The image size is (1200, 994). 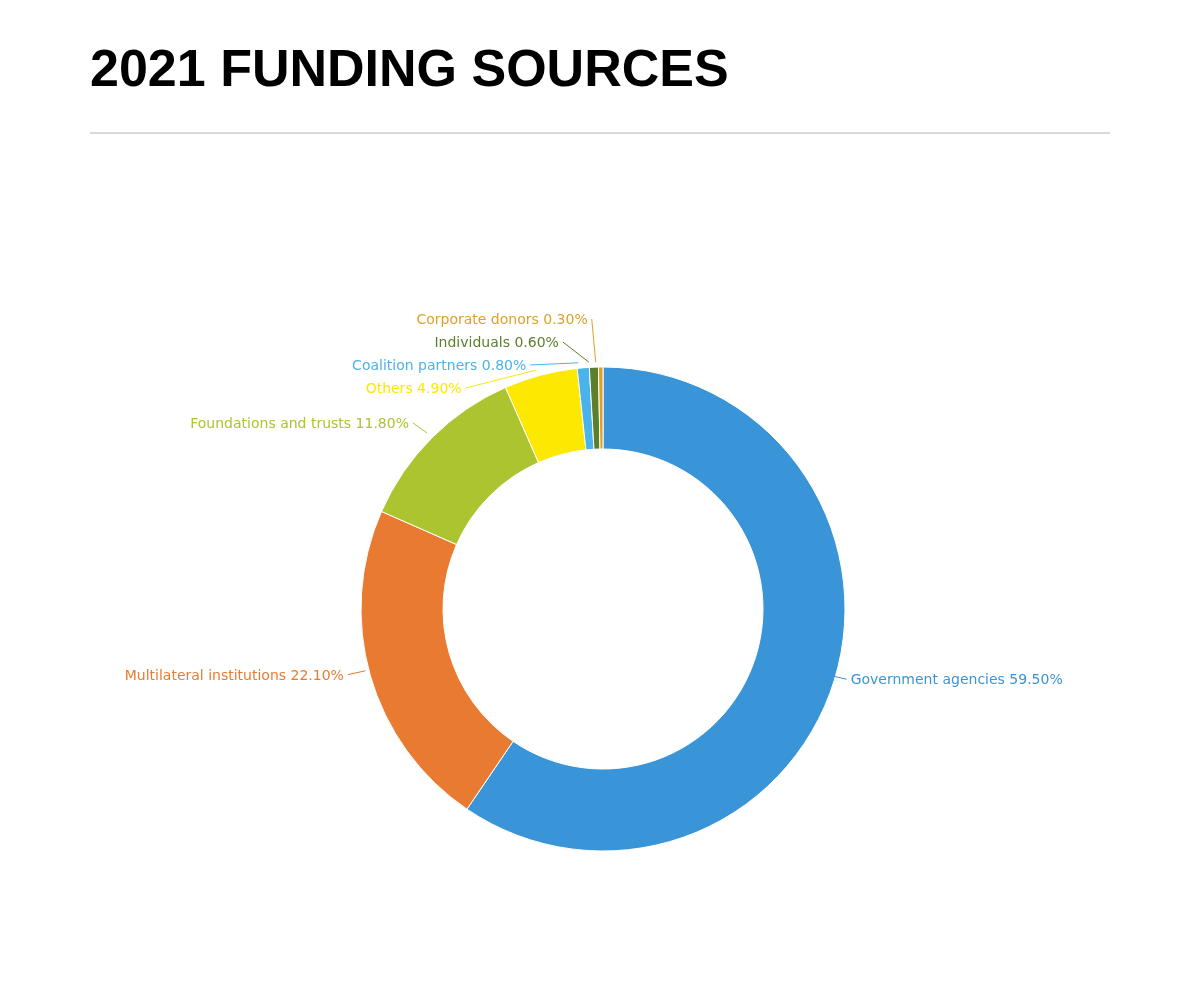 I want to click on slice-label: Individuals 0.60%, so click(x=496, y=342).